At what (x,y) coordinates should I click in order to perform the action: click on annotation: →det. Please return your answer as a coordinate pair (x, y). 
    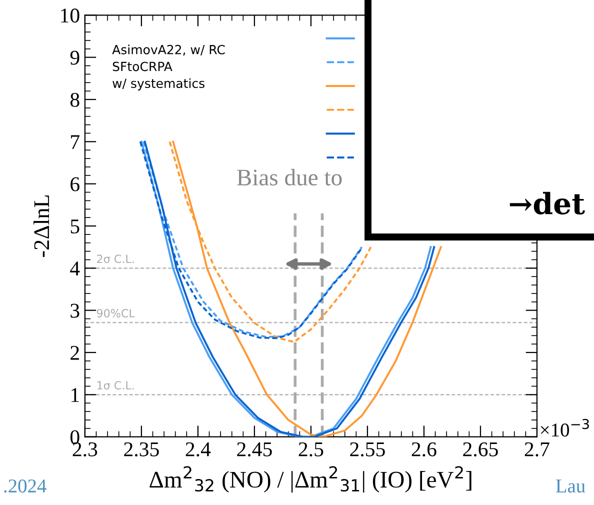
    Looking at the image, I should click on (547, 203).